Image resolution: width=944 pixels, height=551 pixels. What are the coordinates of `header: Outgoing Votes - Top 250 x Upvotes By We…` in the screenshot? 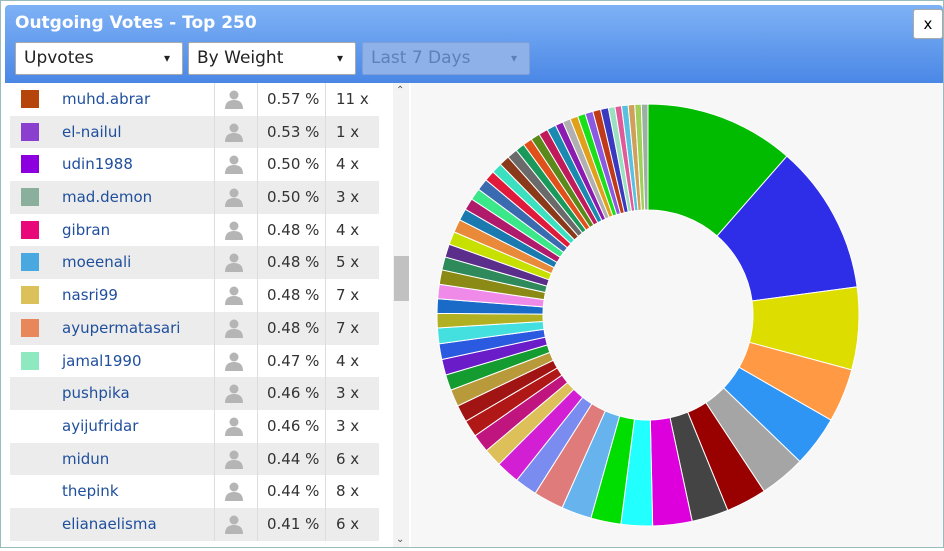 It's located at (474, 44).